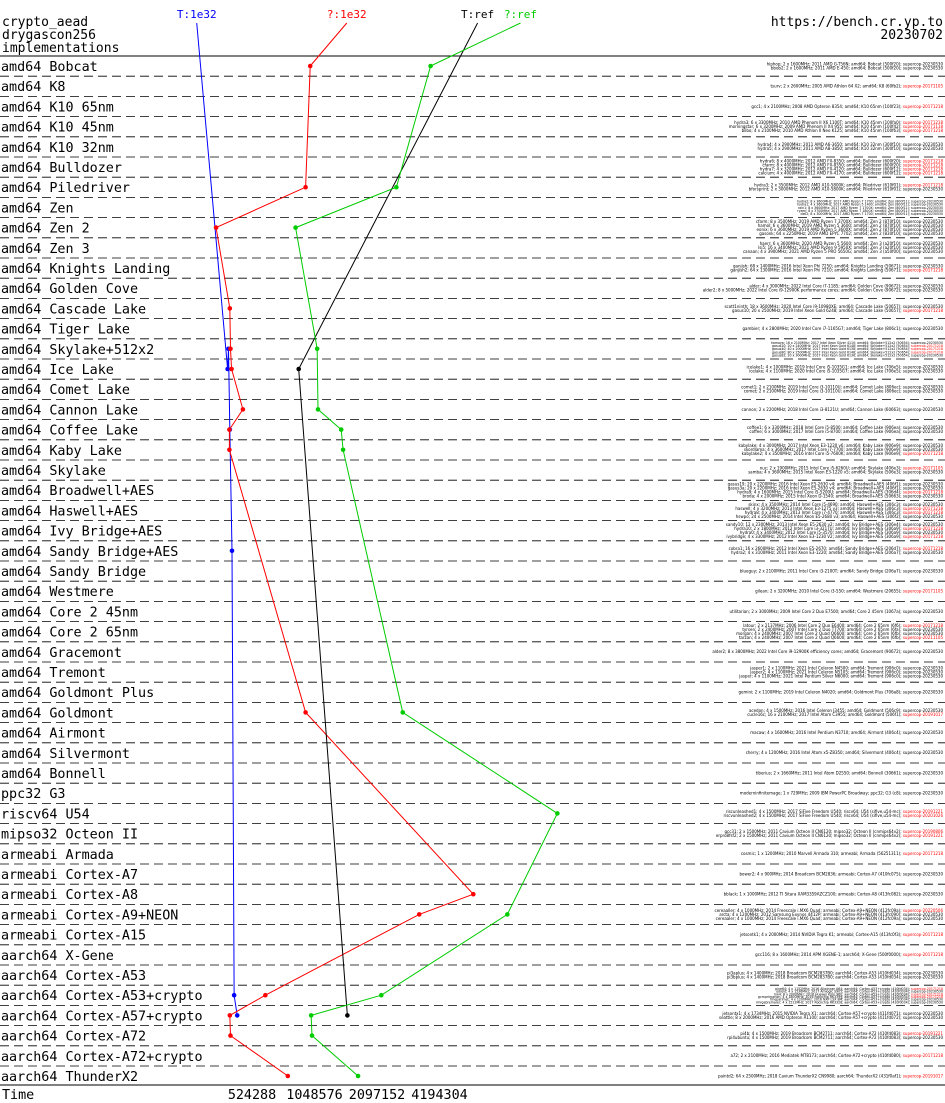 Image resolution: width=945 pixels, height=1103 pixels. What do you see at coordinates (69, 835) in the screenshot?
I see `row-label: mipso32 Octeon II` at bounding box center [69, 835].